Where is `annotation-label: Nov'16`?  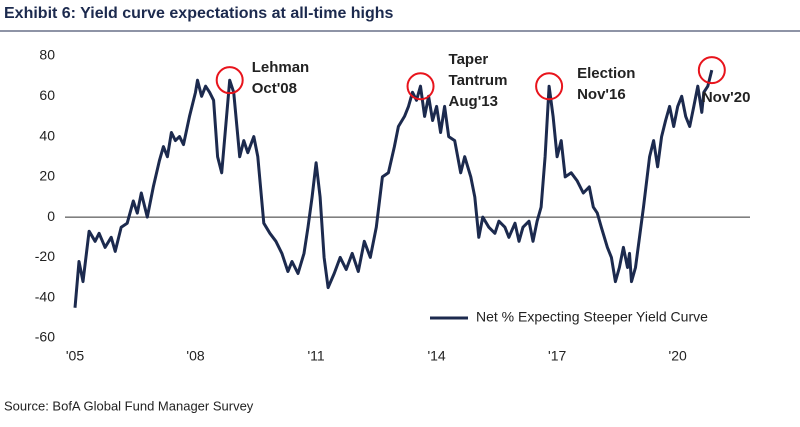 annotation-label: Nov'16 is located at coordinates (601, 94).